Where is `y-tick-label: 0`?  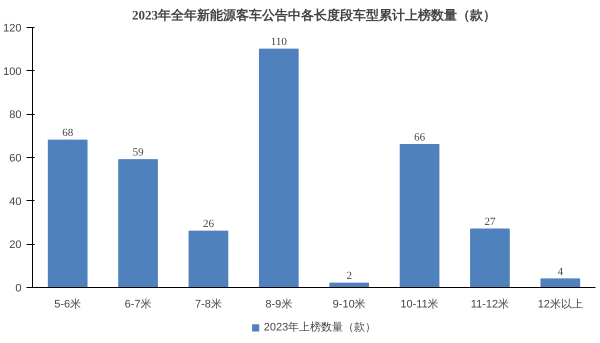 y-tick-label: 0 is located at coordinates (18, 288).